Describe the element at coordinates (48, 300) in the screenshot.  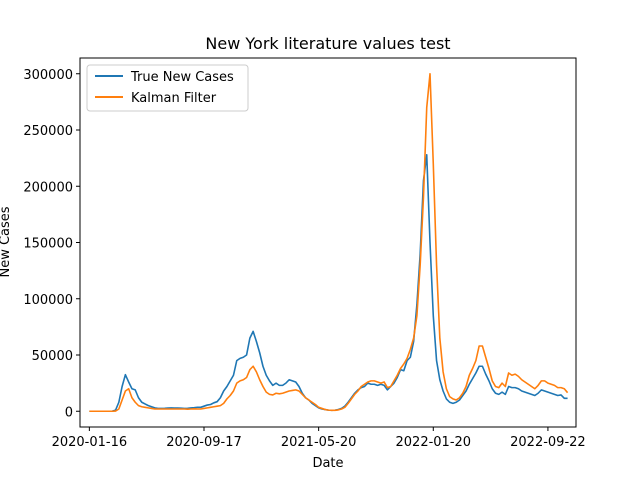
I see `y-tick-label: 100000` at that location.